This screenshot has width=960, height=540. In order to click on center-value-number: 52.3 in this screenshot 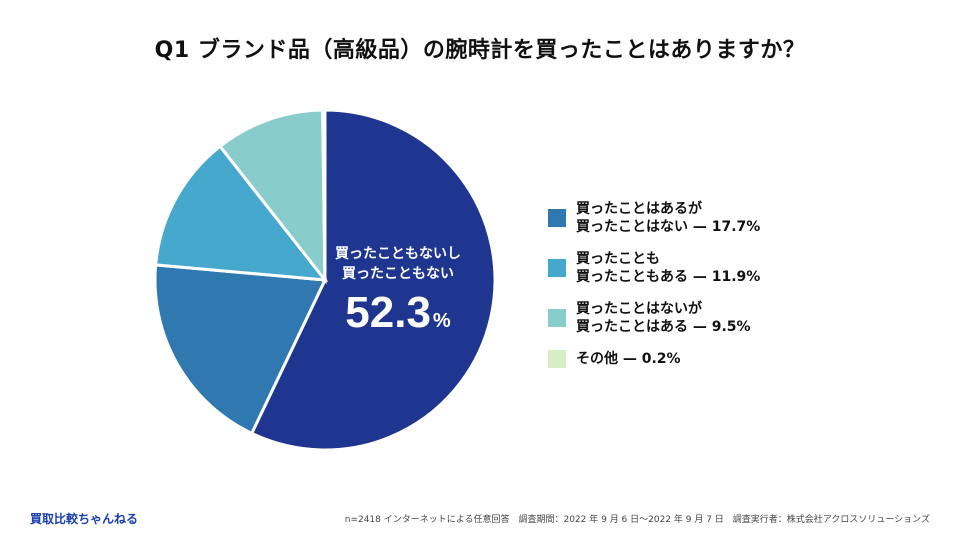, I will do `click(388, 312)`.